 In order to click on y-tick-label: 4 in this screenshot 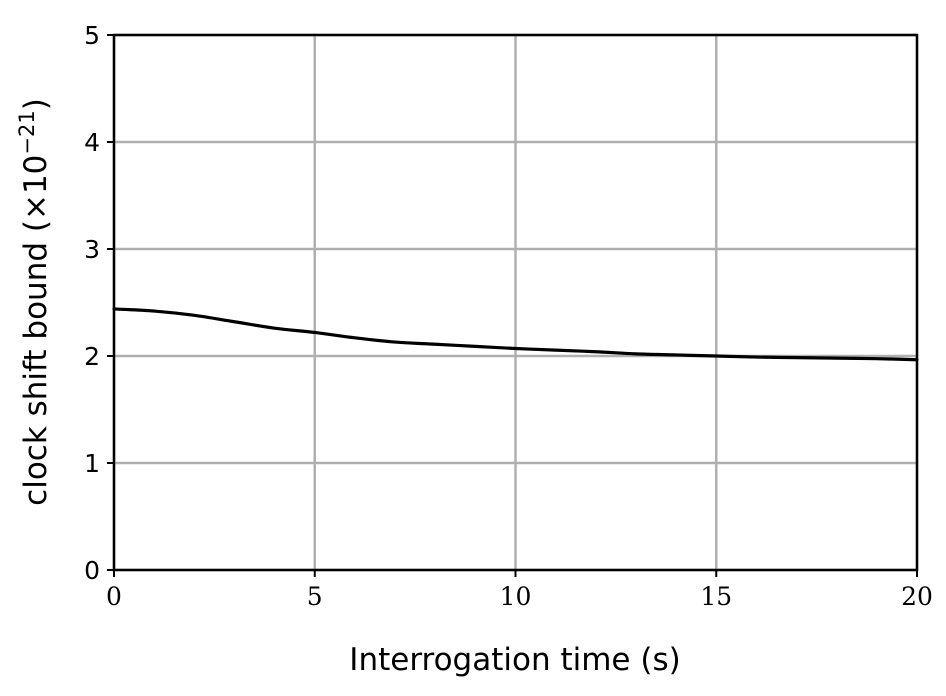, I will do `click(92, 142)`.